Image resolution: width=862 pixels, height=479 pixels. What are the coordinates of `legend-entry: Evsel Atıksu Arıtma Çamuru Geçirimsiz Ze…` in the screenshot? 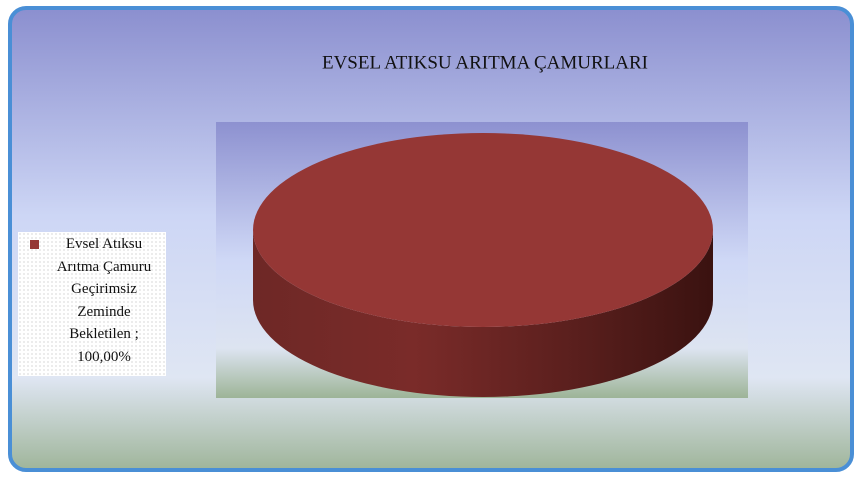 It's located at (104, 300).